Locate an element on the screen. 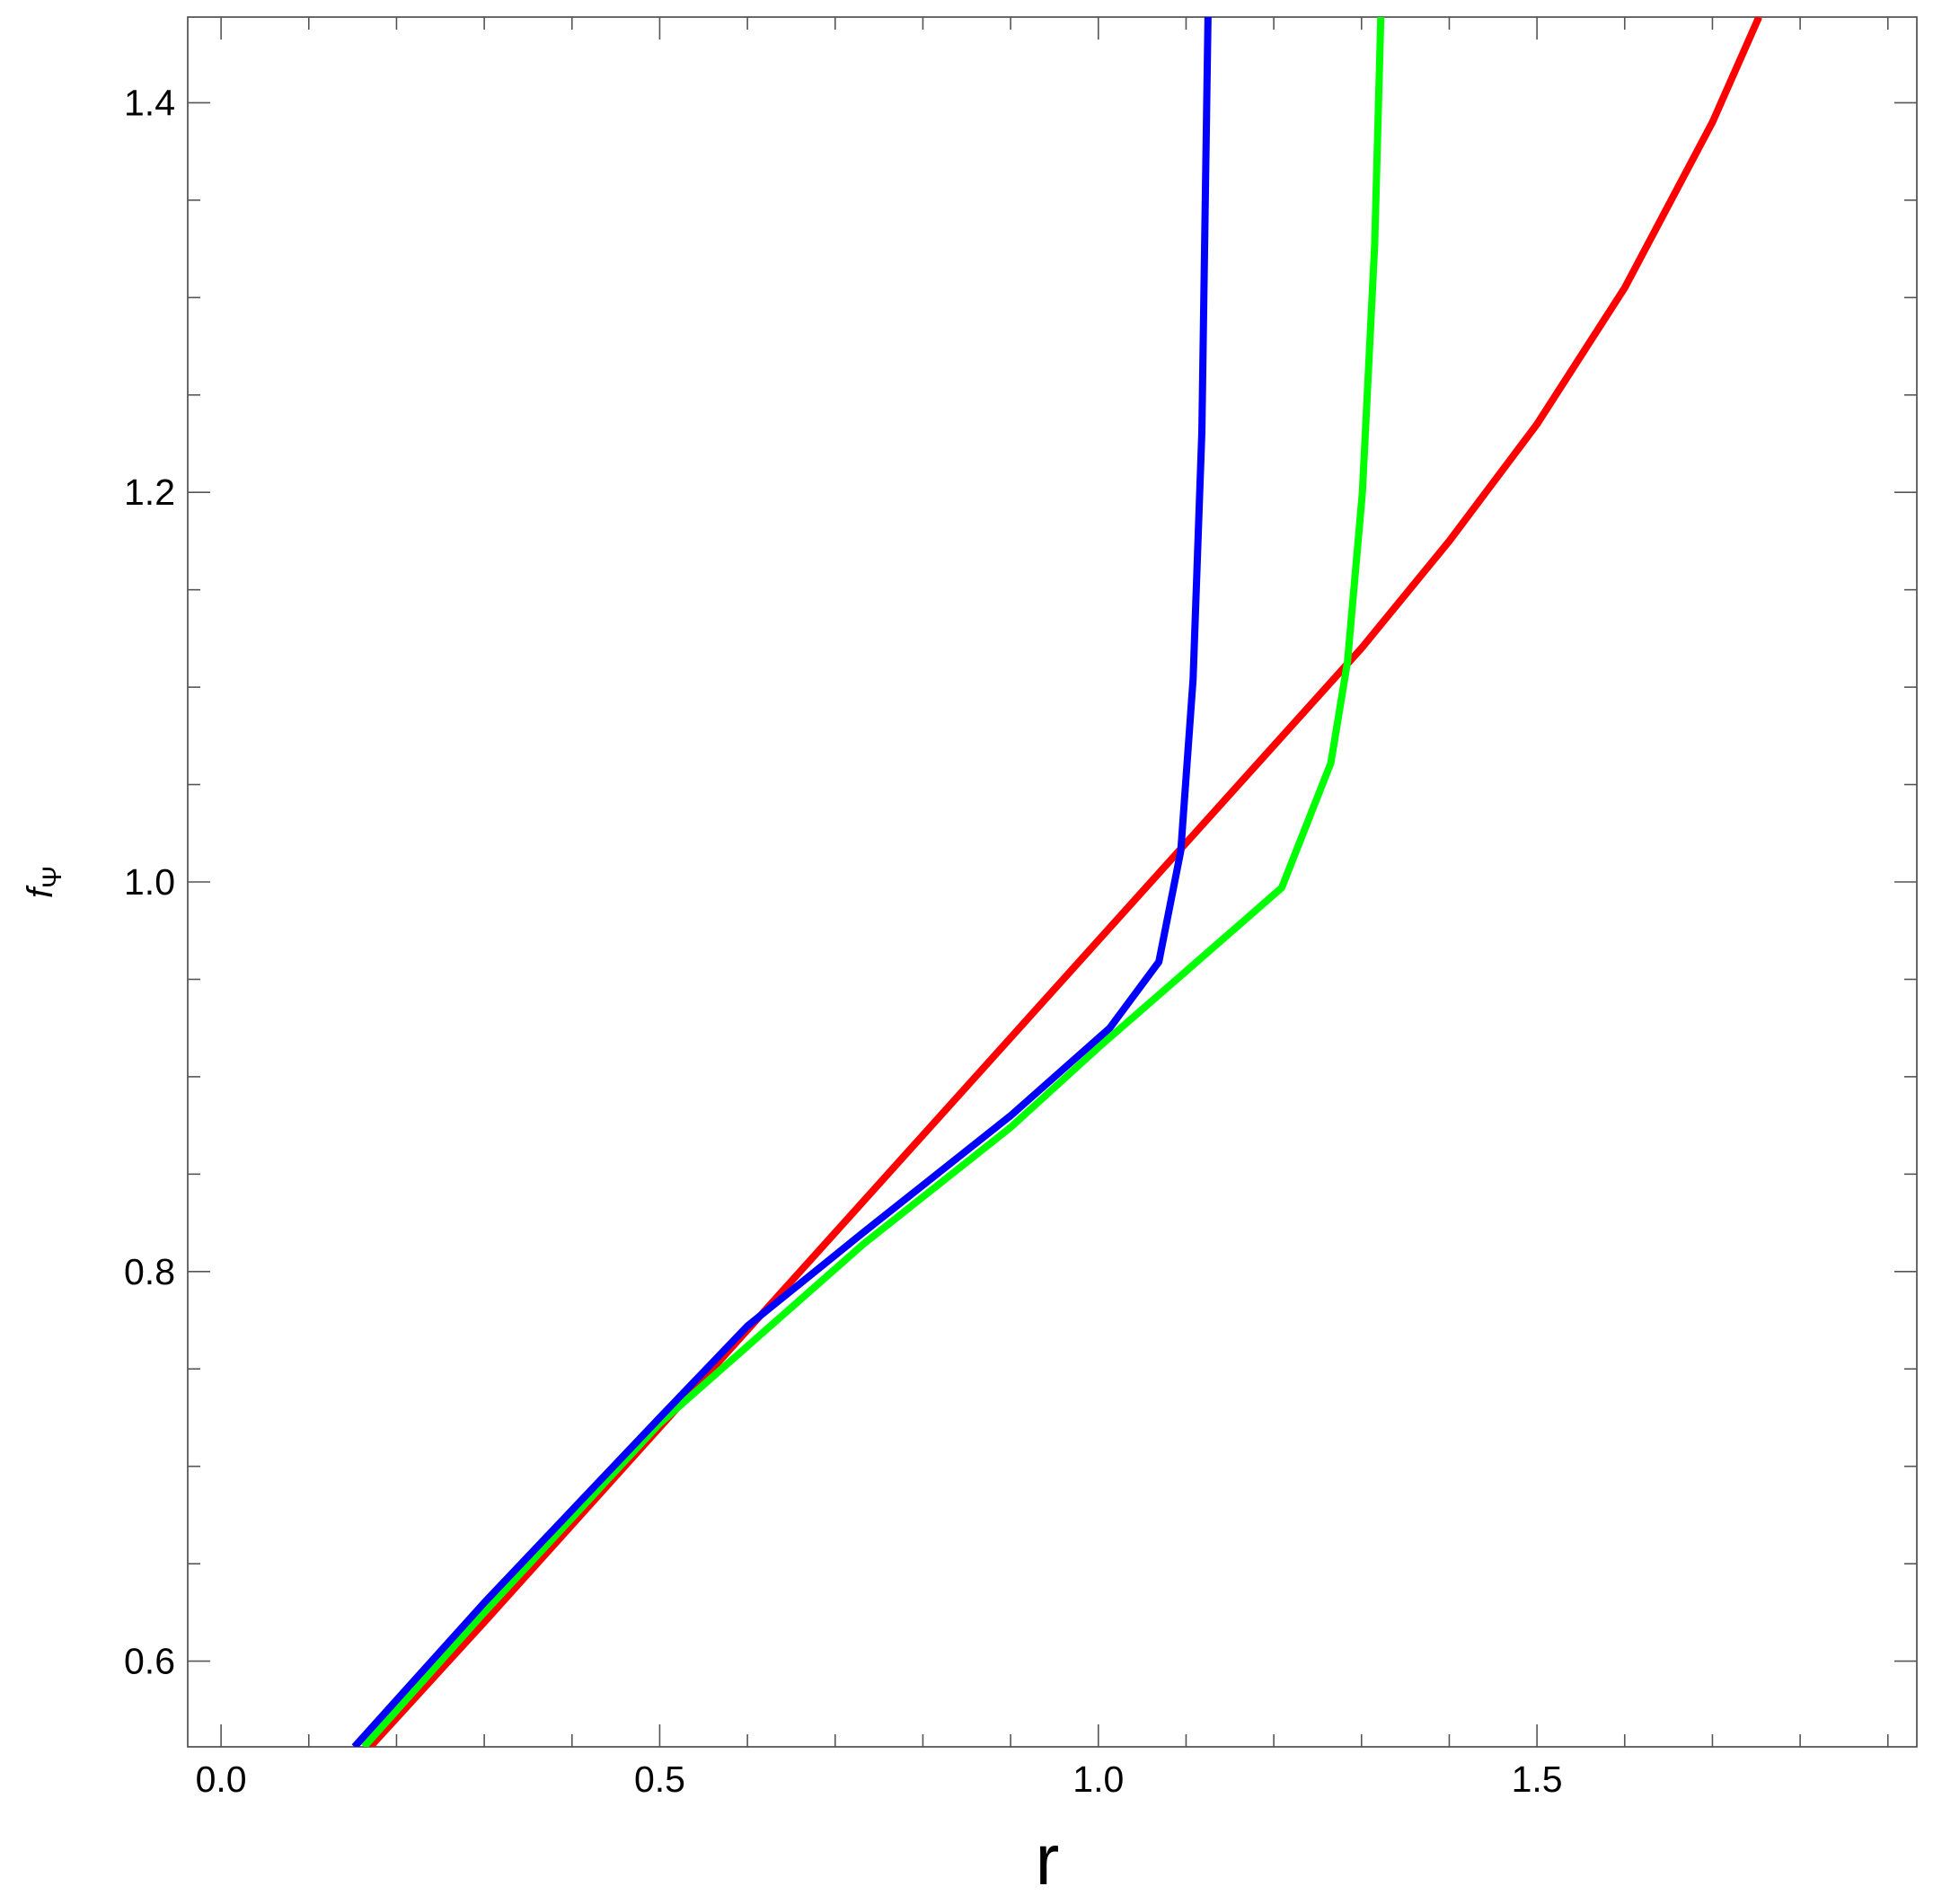  y-tick-label: 1.4 is located at coordinates (149, 103).